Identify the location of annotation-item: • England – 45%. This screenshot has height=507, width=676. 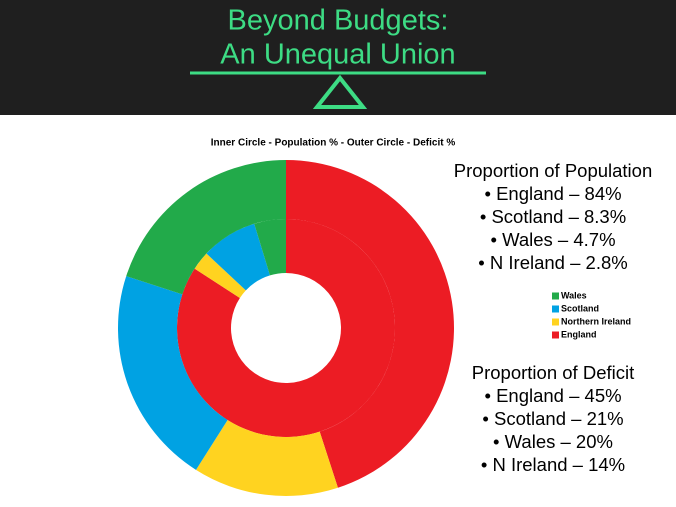
(552, 395).